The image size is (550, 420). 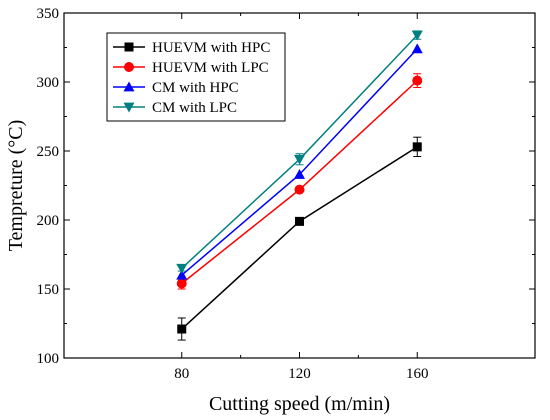 I want to click on x-tick-label: 160, so click(x=417, y=374).